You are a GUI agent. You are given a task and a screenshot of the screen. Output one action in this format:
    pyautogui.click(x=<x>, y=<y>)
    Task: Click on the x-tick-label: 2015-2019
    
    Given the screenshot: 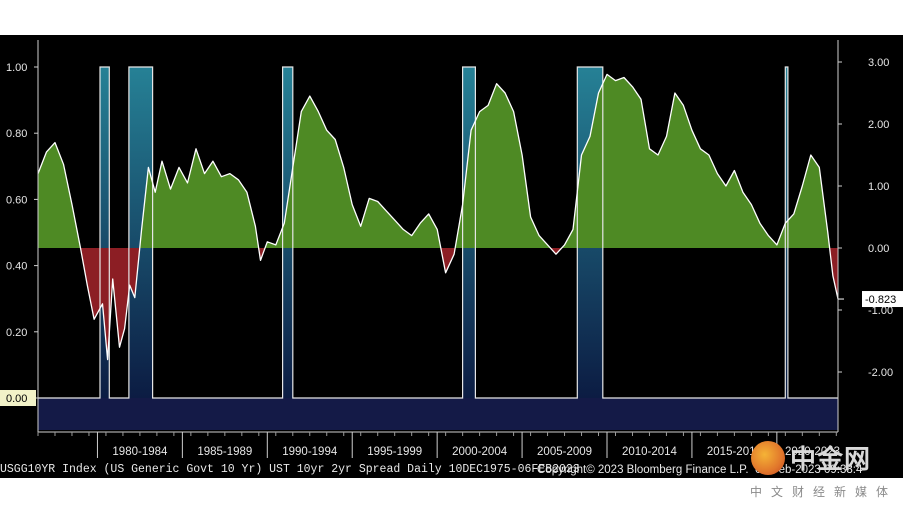 What is the action you would take?
    pyautogui.click(x=734, y=452)
    